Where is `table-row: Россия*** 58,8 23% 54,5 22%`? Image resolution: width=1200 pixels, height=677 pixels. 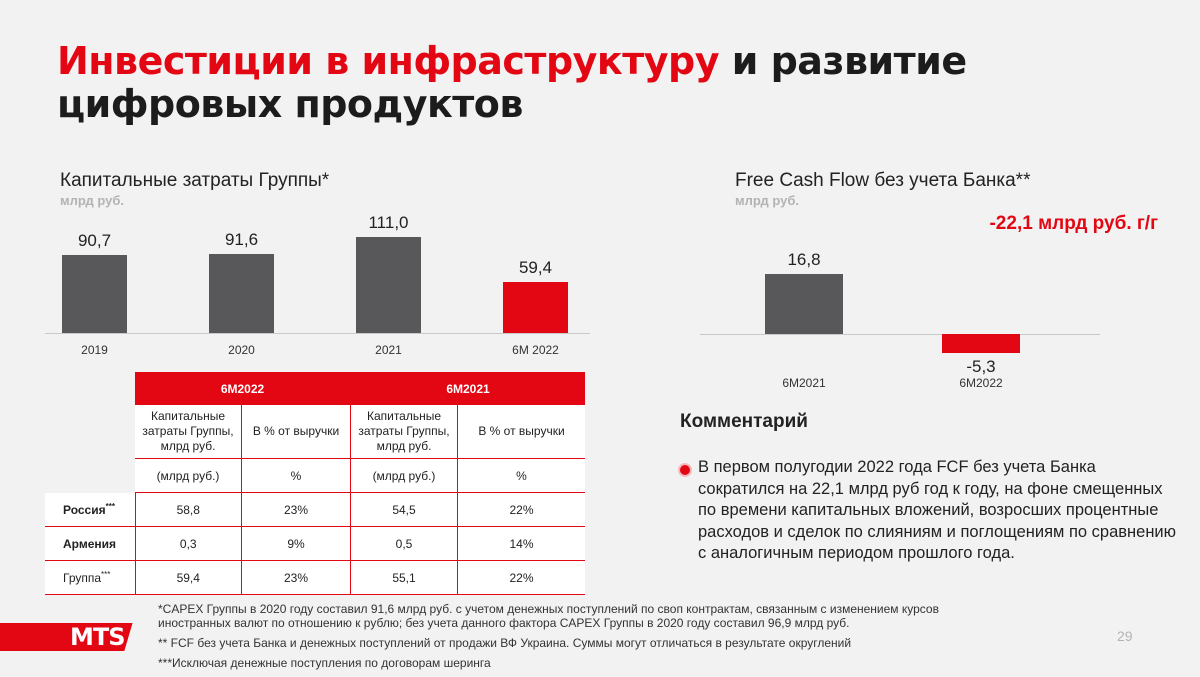
table-row: Россия*** 58,8 23% 54,5 22% is located at coordinates (315, 509).